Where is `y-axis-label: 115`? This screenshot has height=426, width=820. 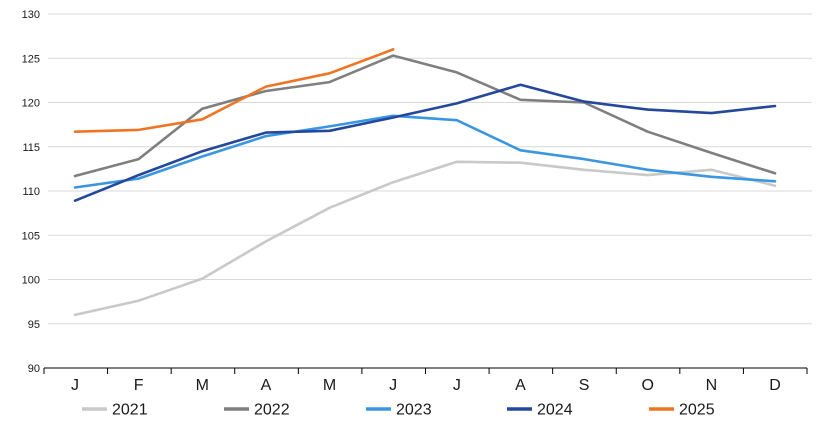
y-axis-label: 115 is located at coordinates (31, 148).